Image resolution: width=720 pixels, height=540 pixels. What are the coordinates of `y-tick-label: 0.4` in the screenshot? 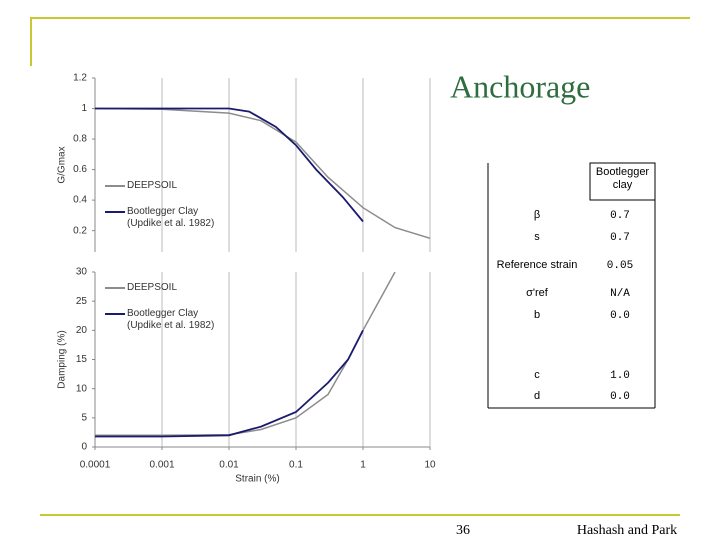 It's located at (80, 200).